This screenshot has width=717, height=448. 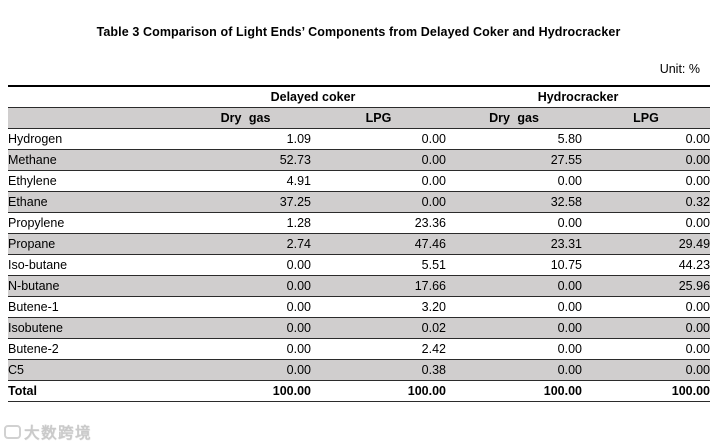 What do you see at coordinates (359, 348) in the screenshot?
I see `table-row: Butene-2 0.00 2.42 0.00 0.00` at bounding box center [359, 348].